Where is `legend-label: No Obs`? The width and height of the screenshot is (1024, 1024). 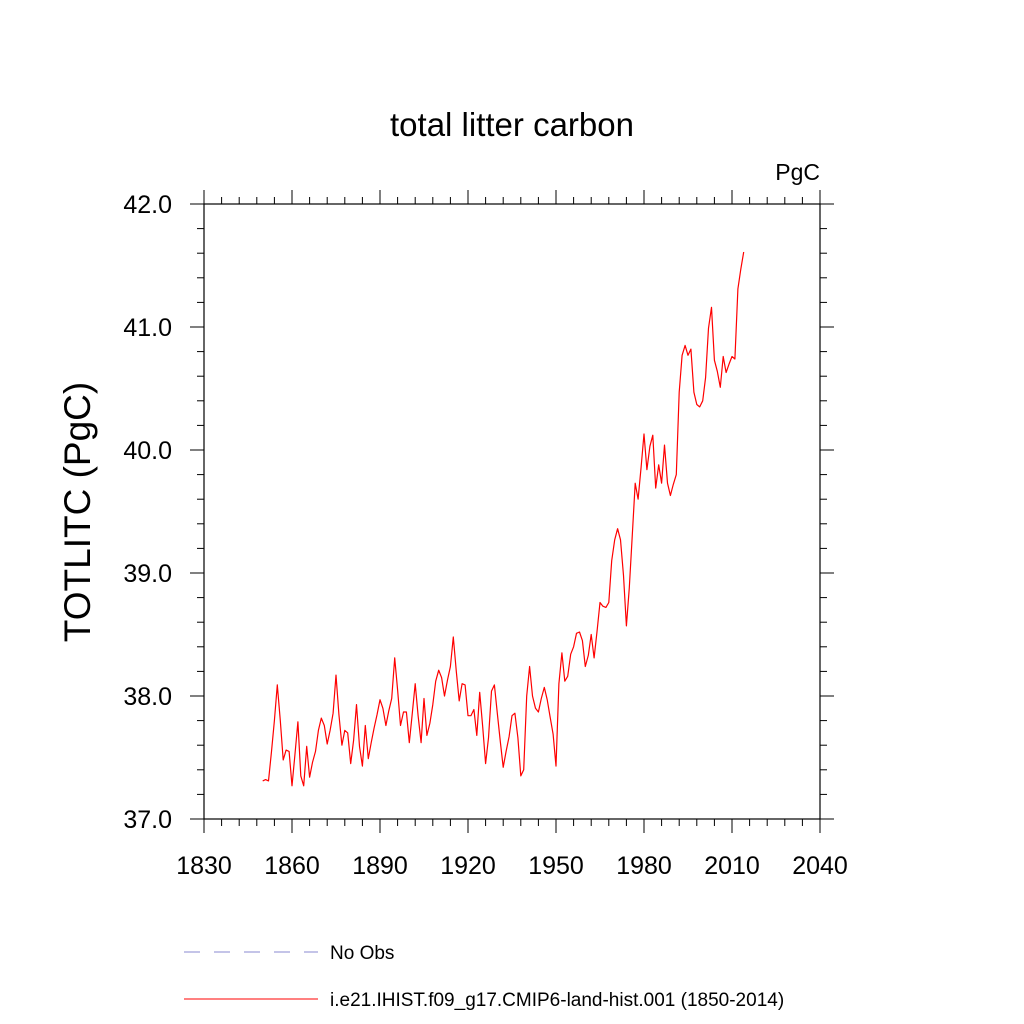 legend-label: No Obs is located at coordinates (362, 953).